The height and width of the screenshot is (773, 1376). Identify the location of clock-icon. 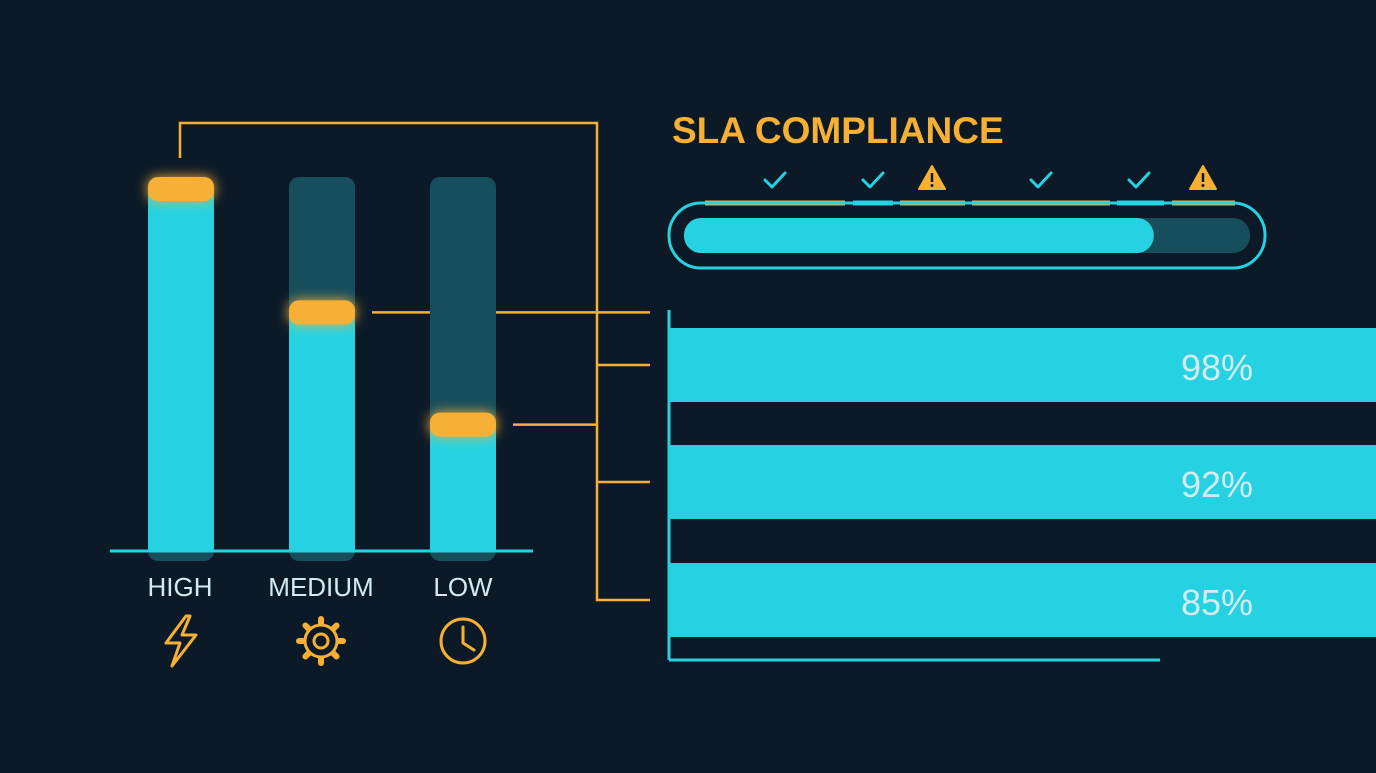
(463, 641).